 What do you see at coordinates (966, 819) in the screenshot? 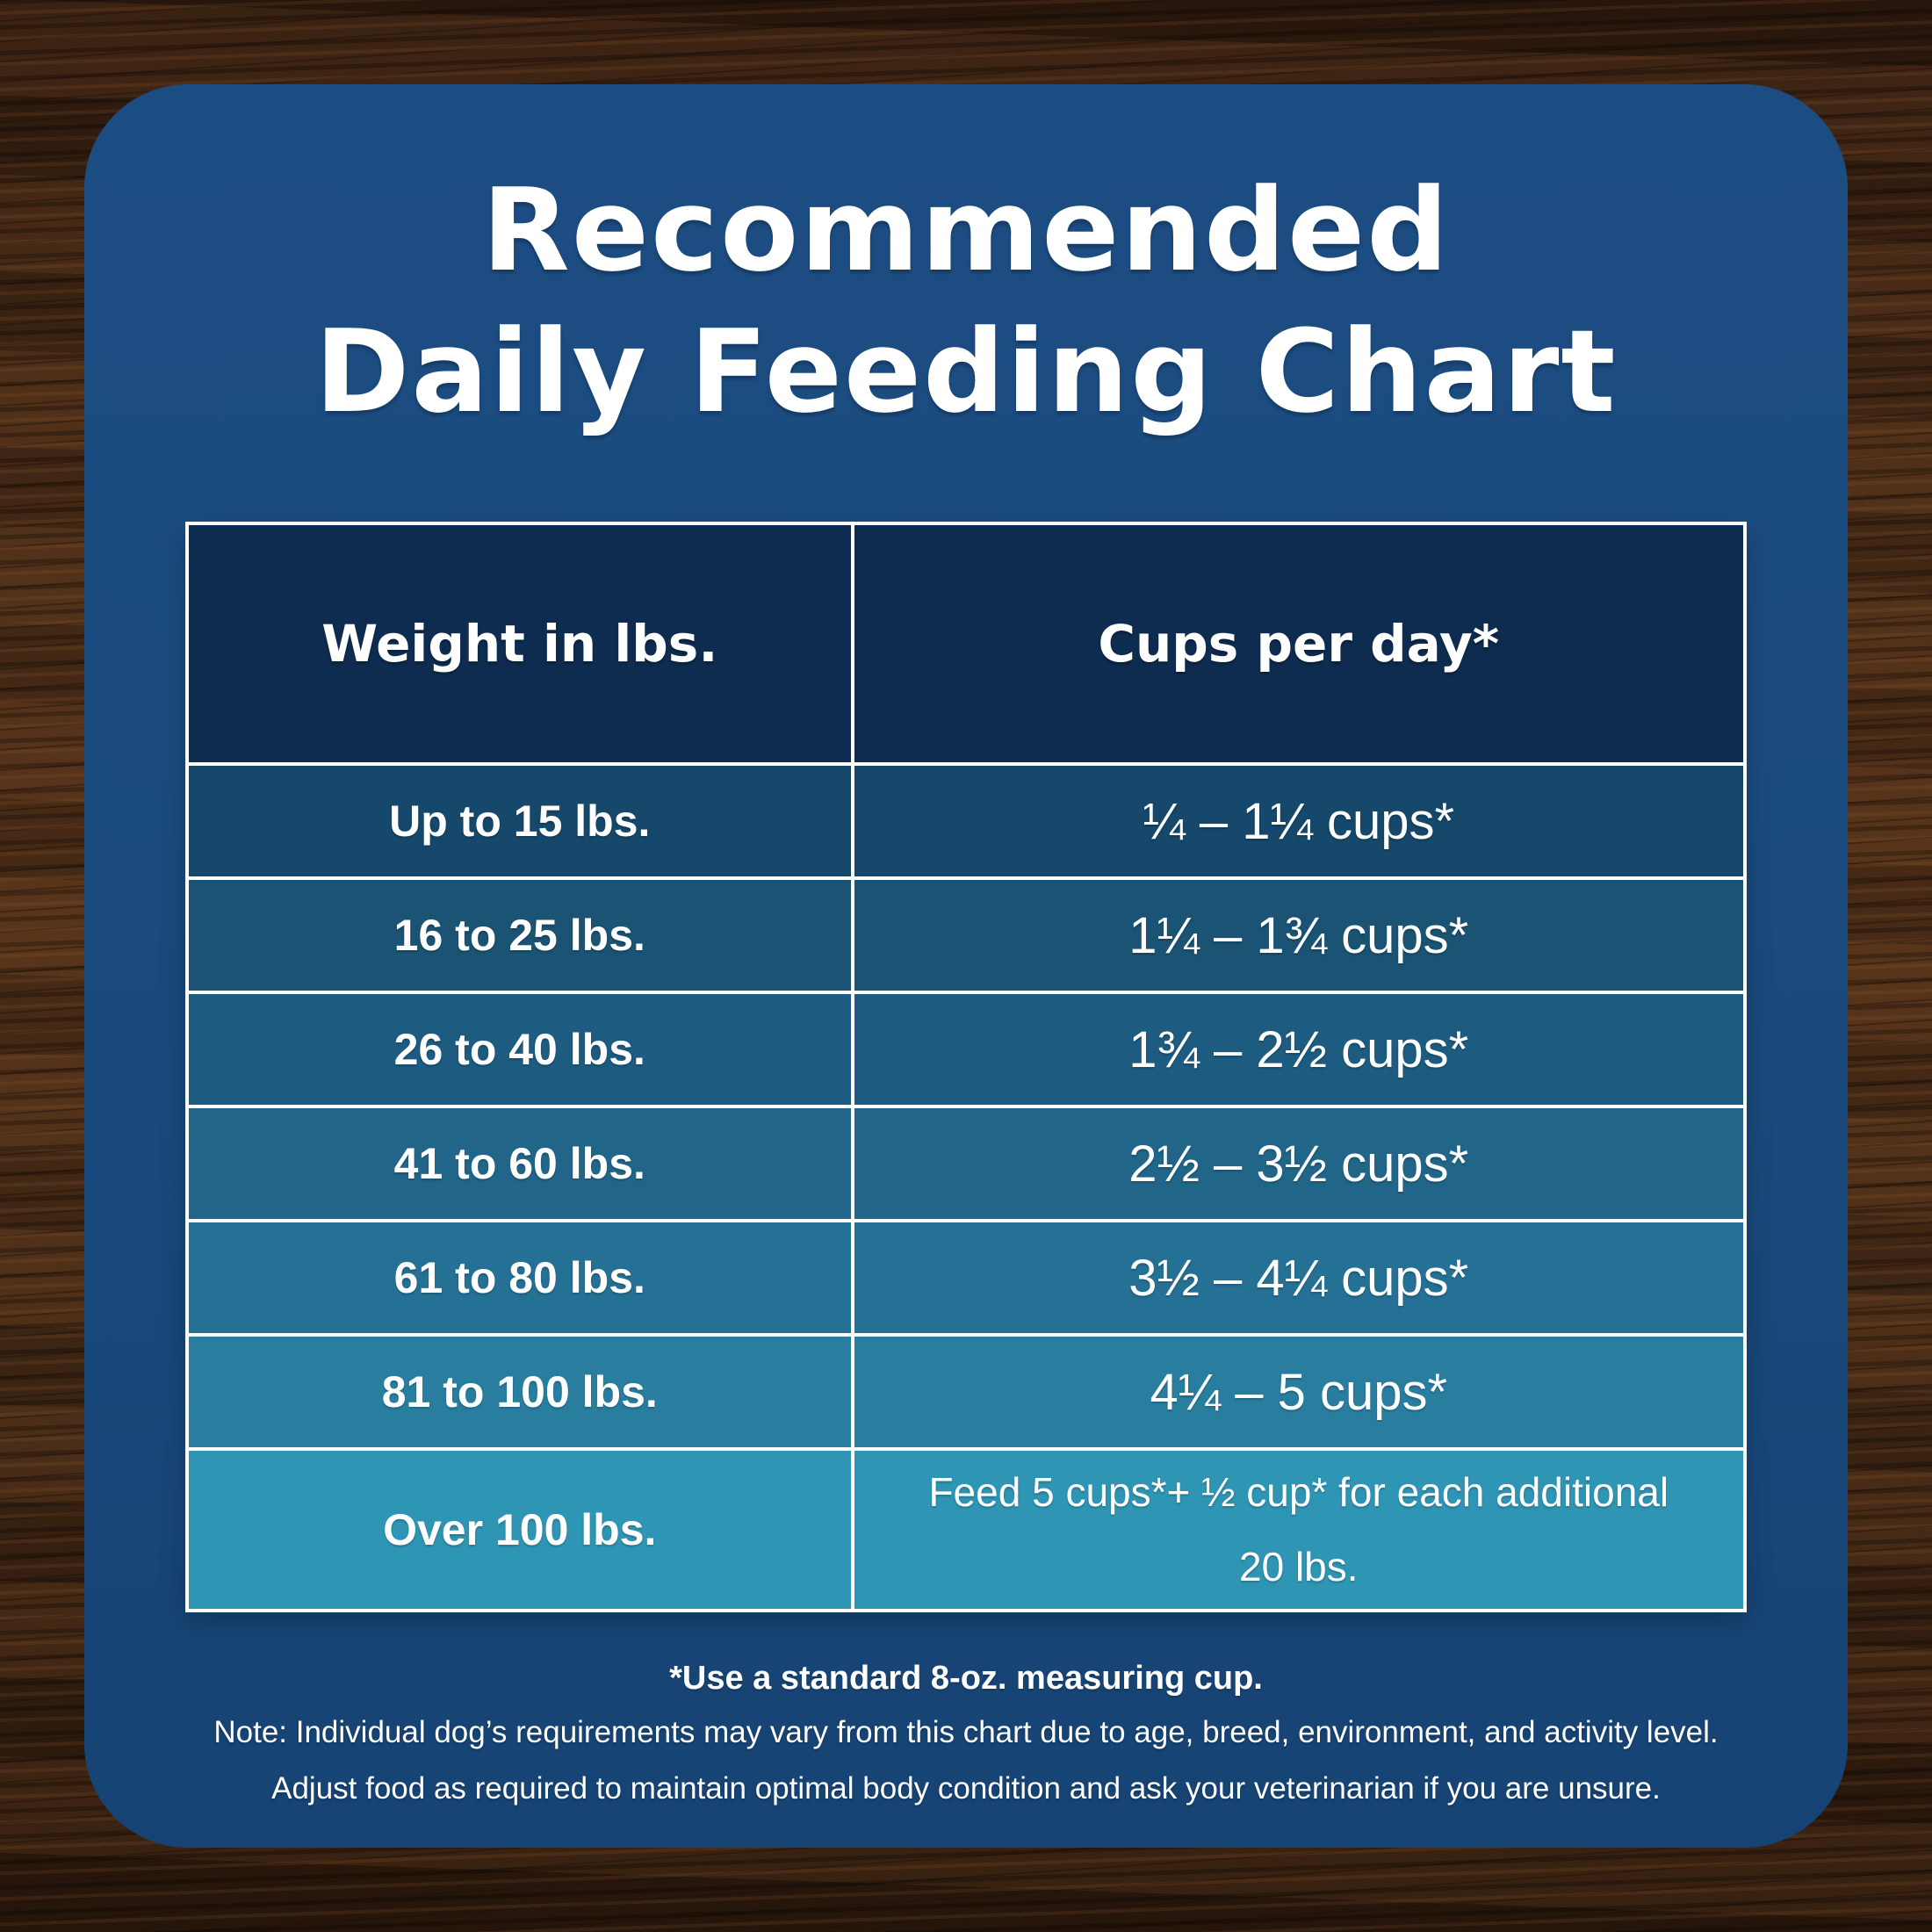
I see `table-row: Up to 15 lbs. ¼ – 1¼ cups*` at bounding box center [966, 819].